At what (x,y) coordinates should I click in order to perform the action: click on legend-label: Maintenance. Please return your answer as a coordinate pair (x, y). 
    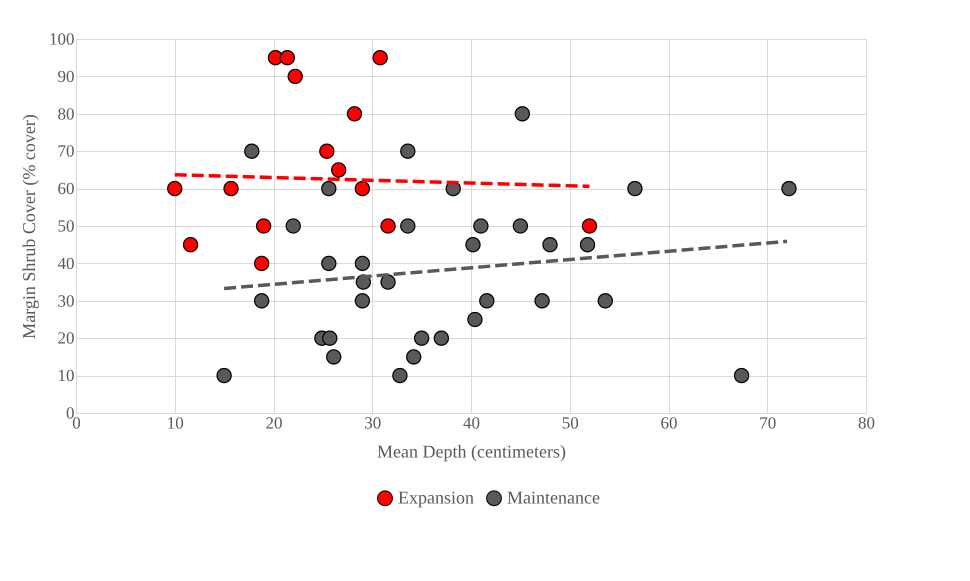
    Looking at the image, I should click on (553, 497).